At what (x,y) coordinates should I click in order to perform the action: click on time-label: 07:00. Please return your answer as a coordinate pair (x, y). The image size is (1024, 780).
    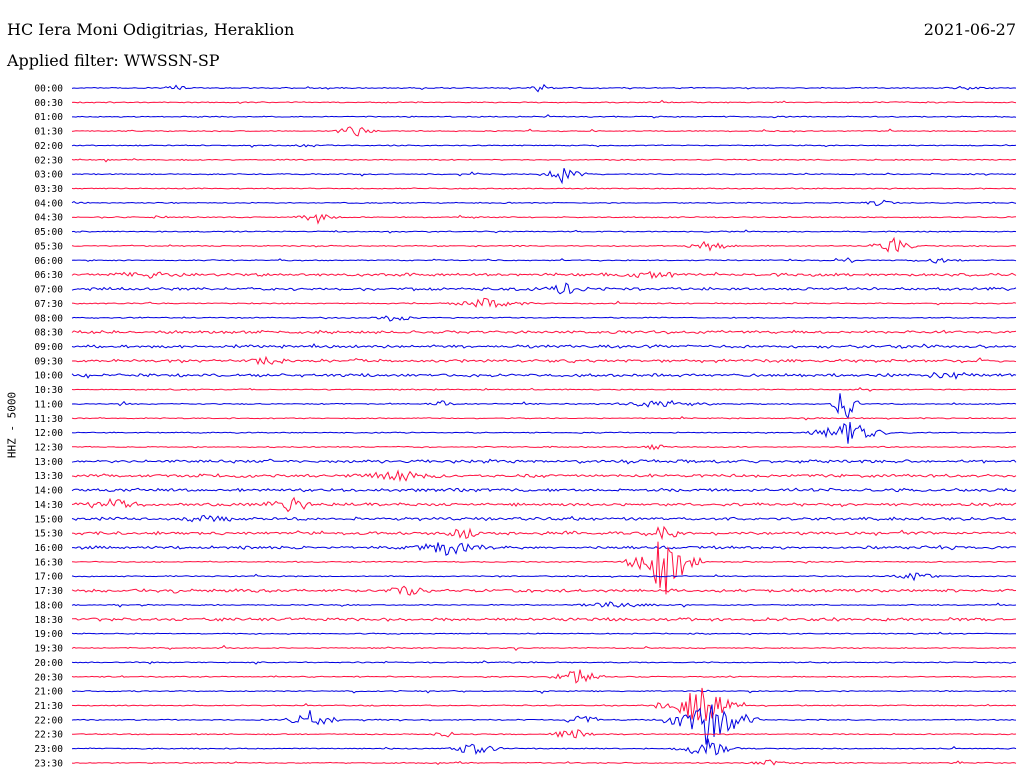
    Looking at the image, I should click on (48, 290).